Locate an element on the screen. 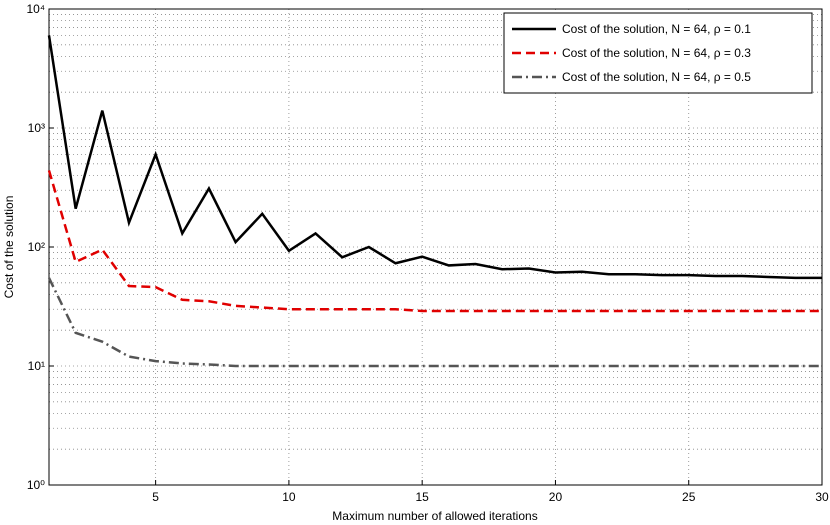  x-tick-label: 25 is located at coordinates (689, 497).